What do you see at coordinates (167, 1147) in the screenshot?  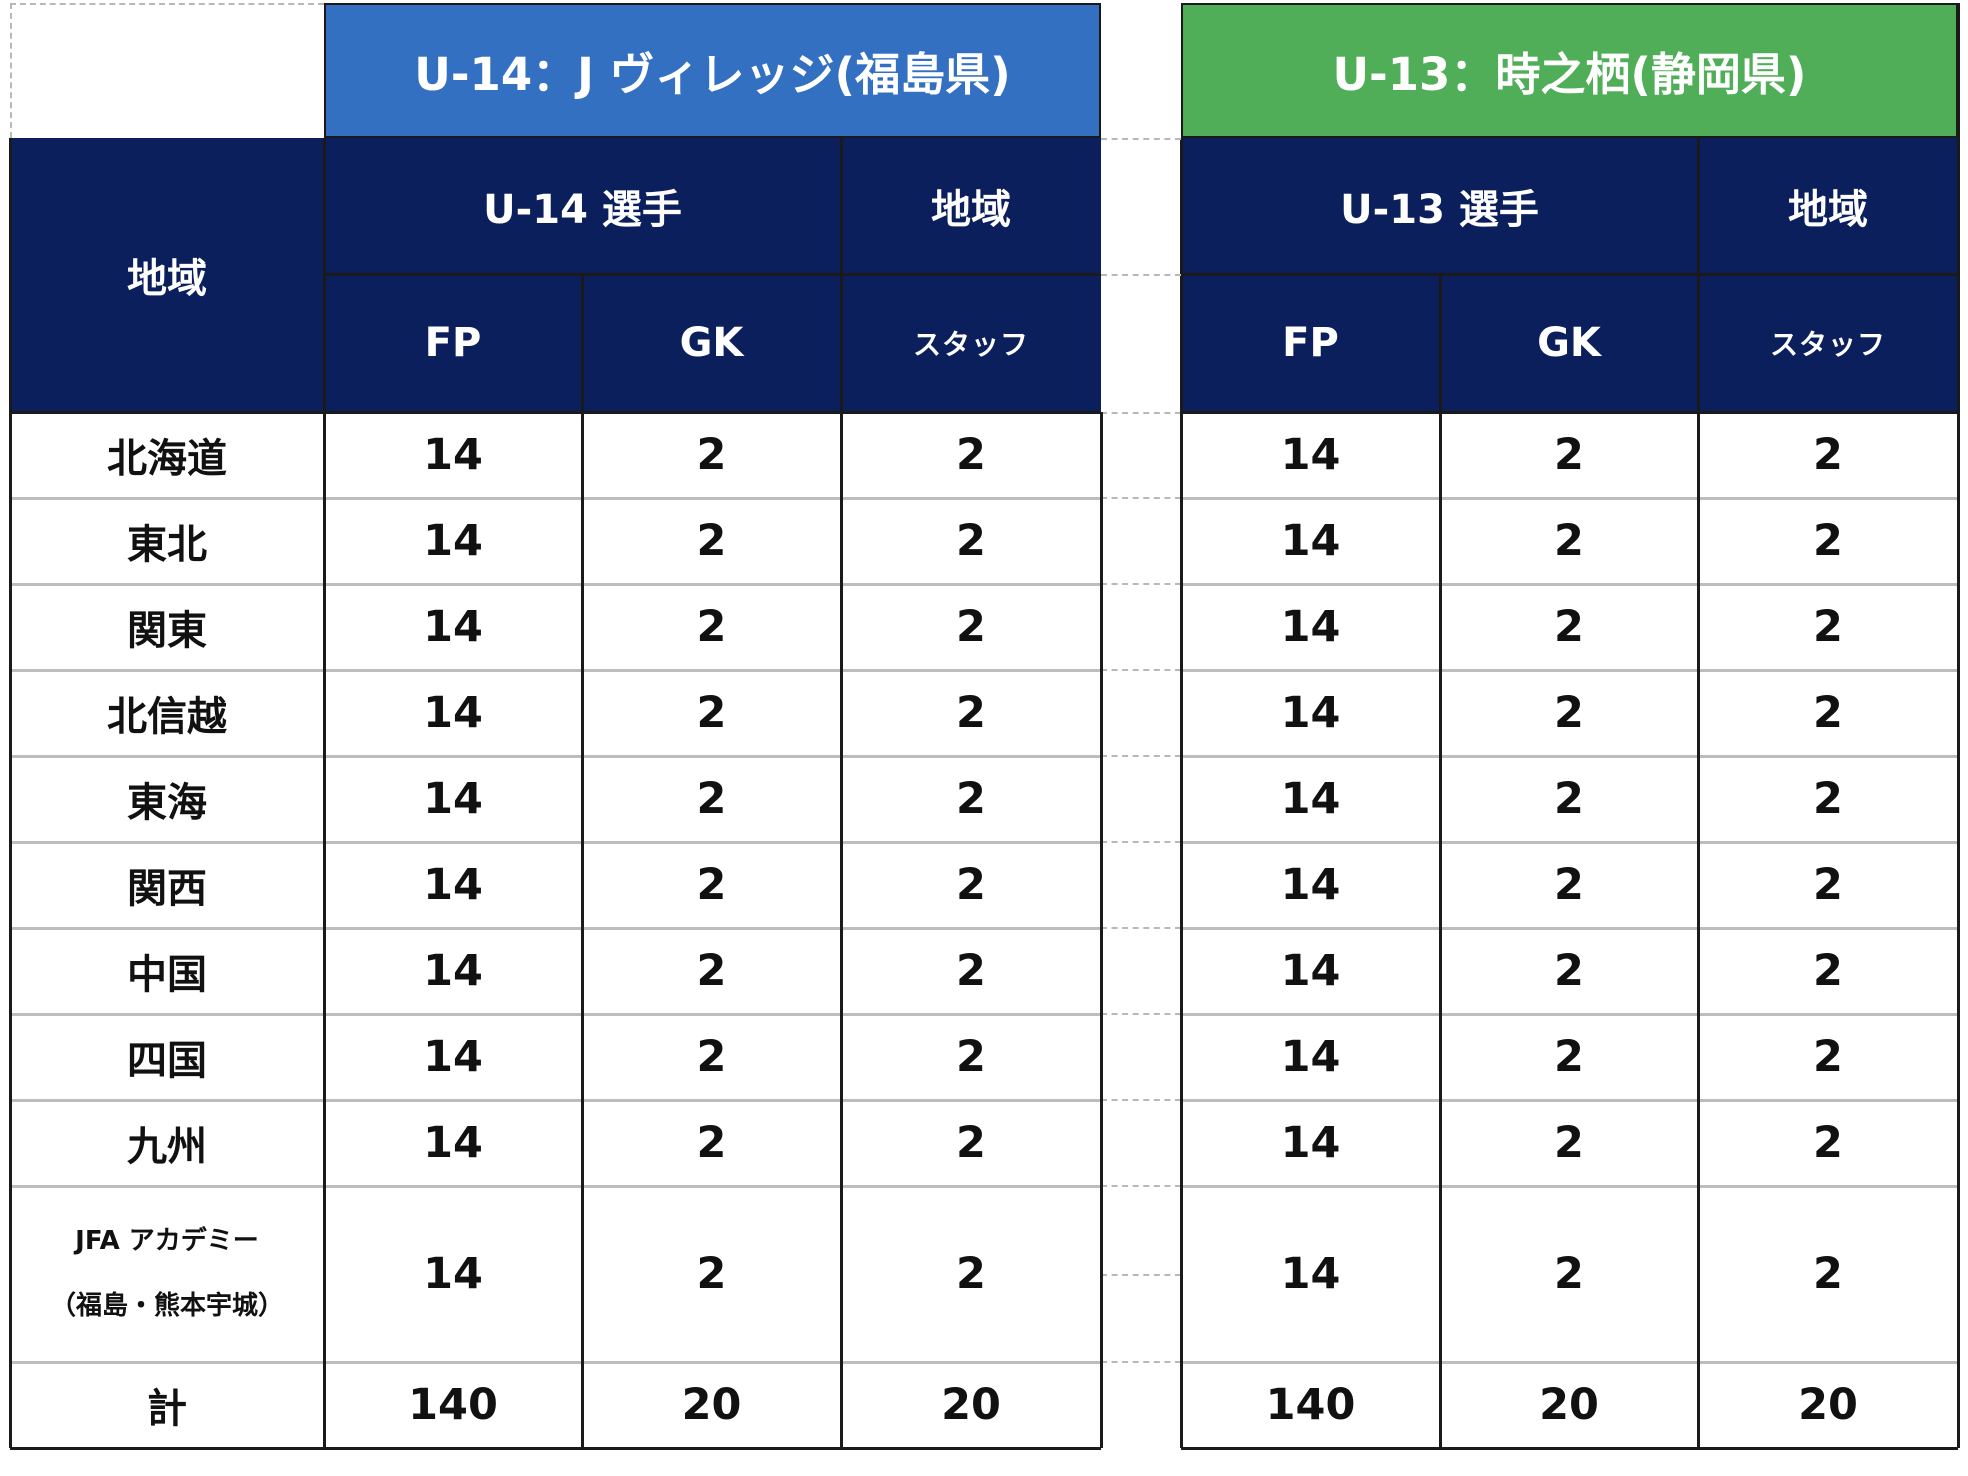 I see `region-cell: 九州` at bounding box center [167, 1147].